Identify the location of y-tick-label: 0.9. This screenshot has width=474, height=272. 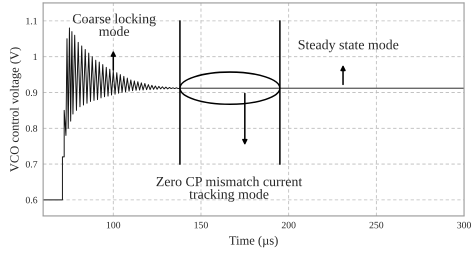
(32, 92).